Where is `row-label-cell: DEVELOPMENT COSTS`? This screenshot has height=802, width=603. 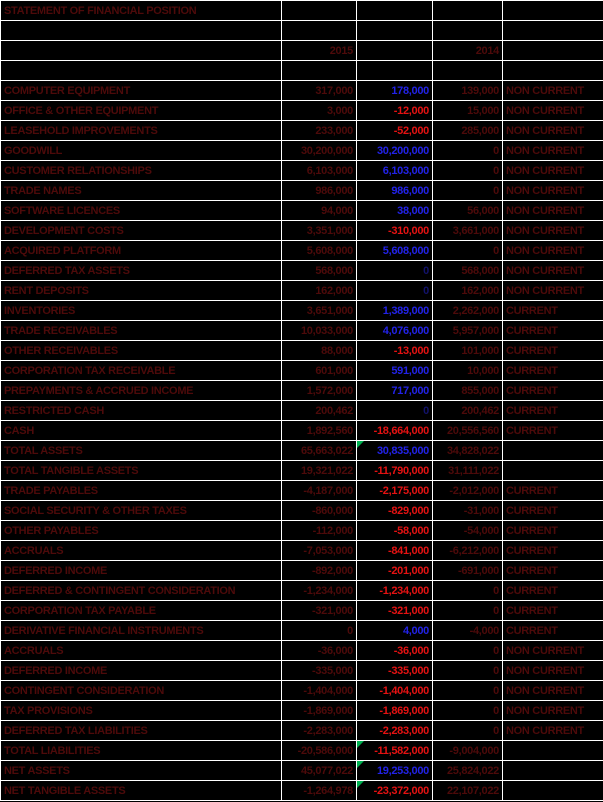
row-label-cell: DEVELOPMENT COSTS is located at coordinates (141, 230).